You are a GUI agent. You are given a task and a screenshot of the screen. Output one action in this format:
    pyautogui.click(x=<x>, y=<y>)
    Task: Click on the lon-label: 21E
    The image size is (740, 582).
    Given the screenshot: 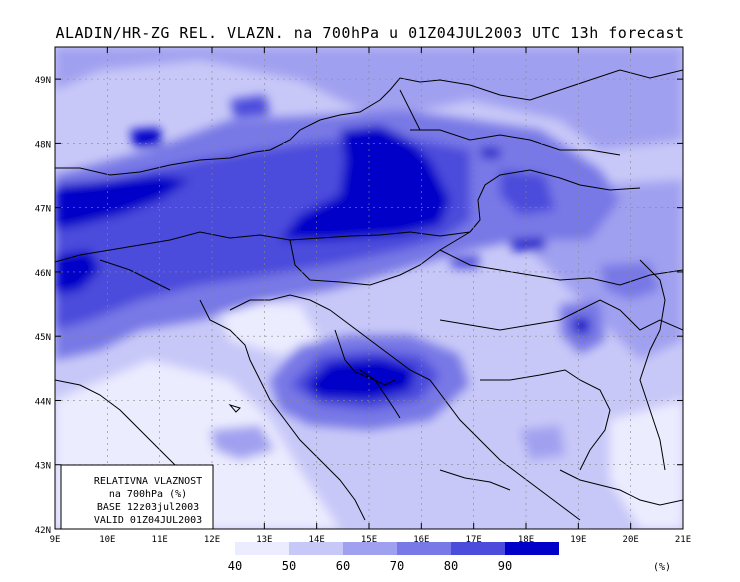 What is the action you would take?
    pyautogui.click(x=683, y=540)
    